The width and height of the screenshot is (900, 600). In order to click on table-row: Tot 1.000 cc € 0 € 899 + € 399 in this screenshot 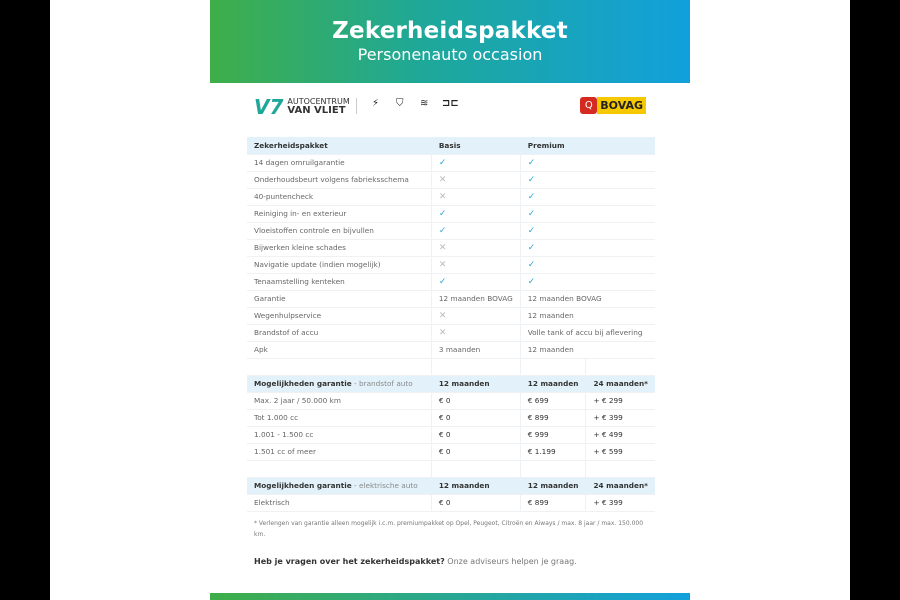, I will do `click(451, 418)`.